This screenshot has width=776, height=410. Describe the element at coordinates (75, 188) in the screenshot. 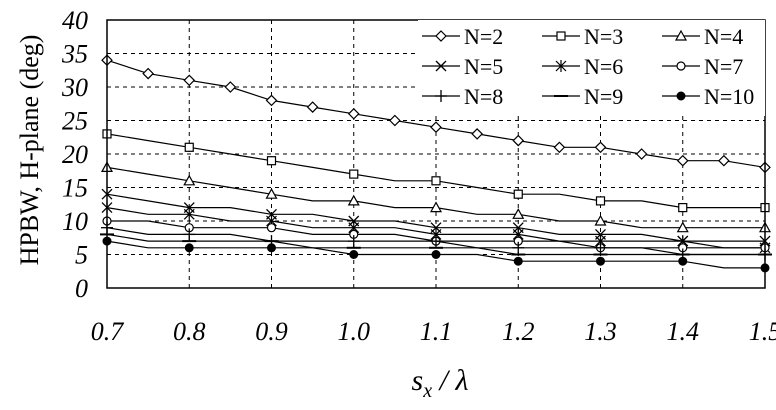

I see `y-tick-label: 15` at that location.